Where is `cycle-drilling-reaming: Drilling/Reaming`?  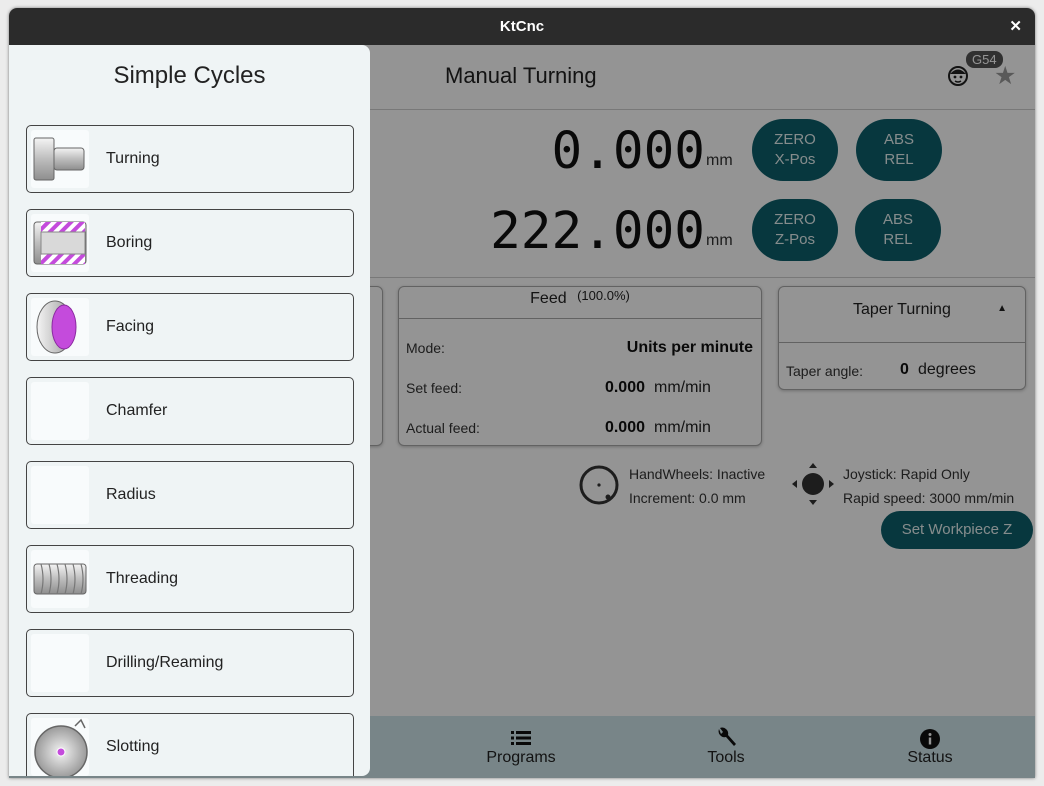
cycle-drilling-reaming: Drilling/Reaming is located at coordinates (190, 663).